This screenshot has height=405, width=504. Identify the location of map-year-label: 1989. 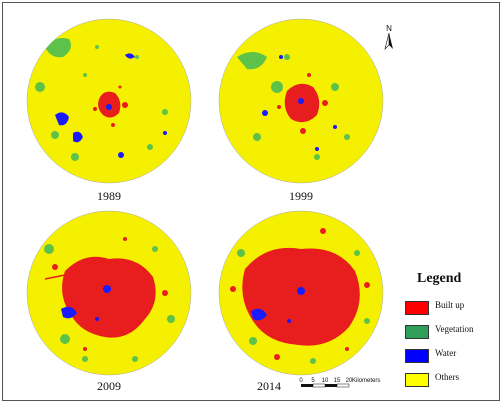
(109, 196).